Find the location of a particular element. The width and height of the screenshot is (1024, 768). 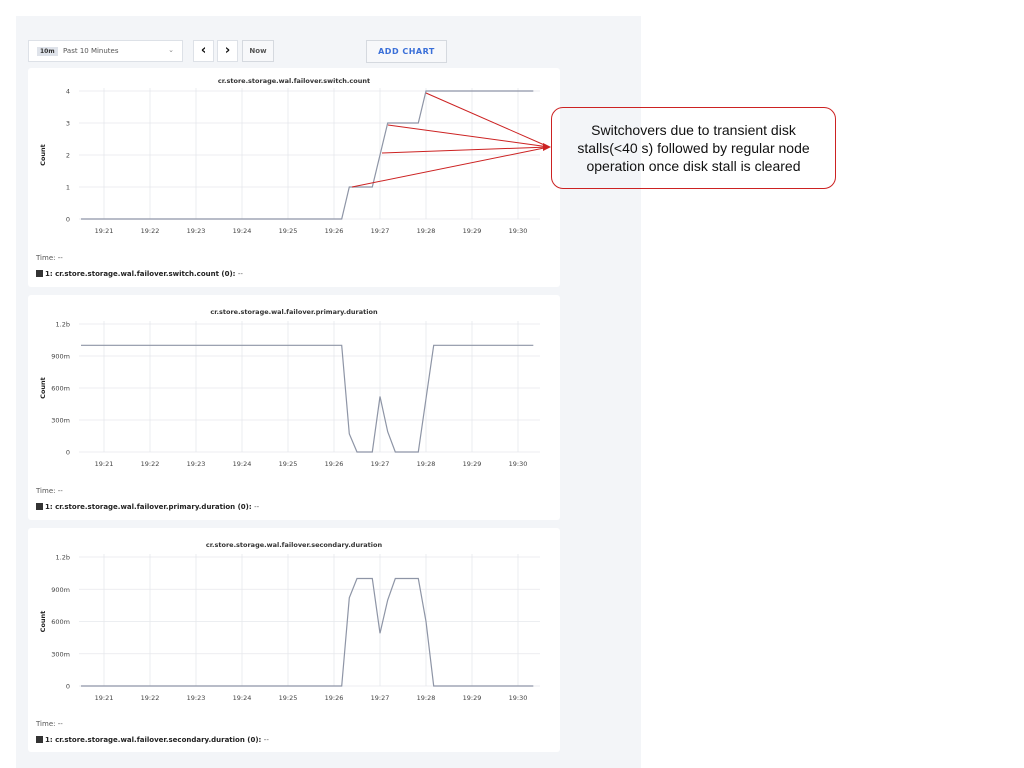

previous-range-button: ‹ is located at coordinates (203, 51).